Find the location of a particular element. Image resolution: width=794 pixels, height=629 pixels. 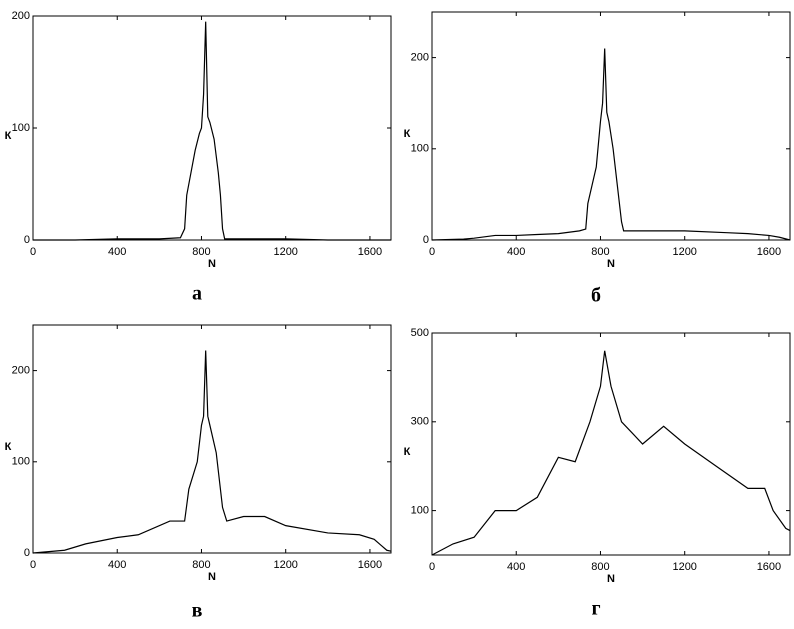

y-tick-label: 500 is located at coordinates (420, 333).